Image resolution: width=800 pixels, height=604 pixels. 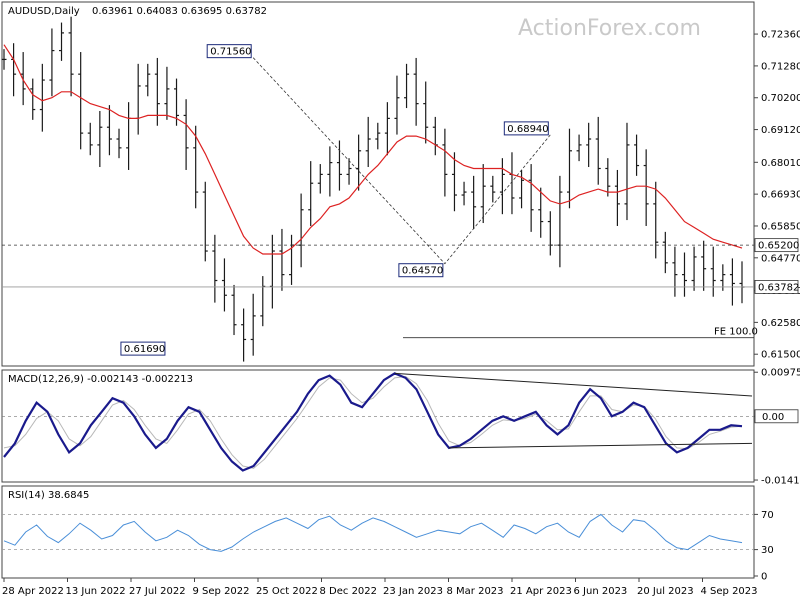 I want to click on price-y-tick-label: 0.71280, so click(x=780, y=66).